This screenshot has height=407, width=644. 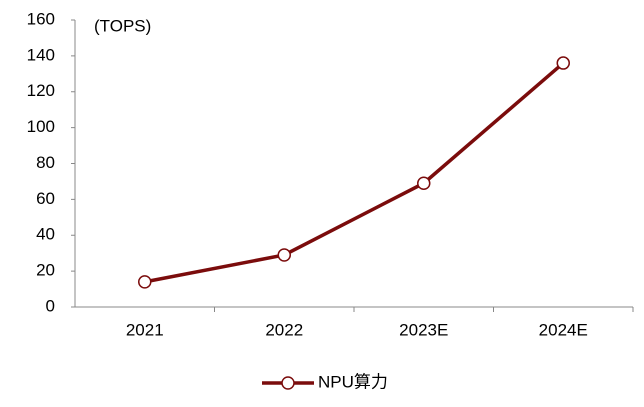 I want to click on legend-marker, so click(x=288, y=383).